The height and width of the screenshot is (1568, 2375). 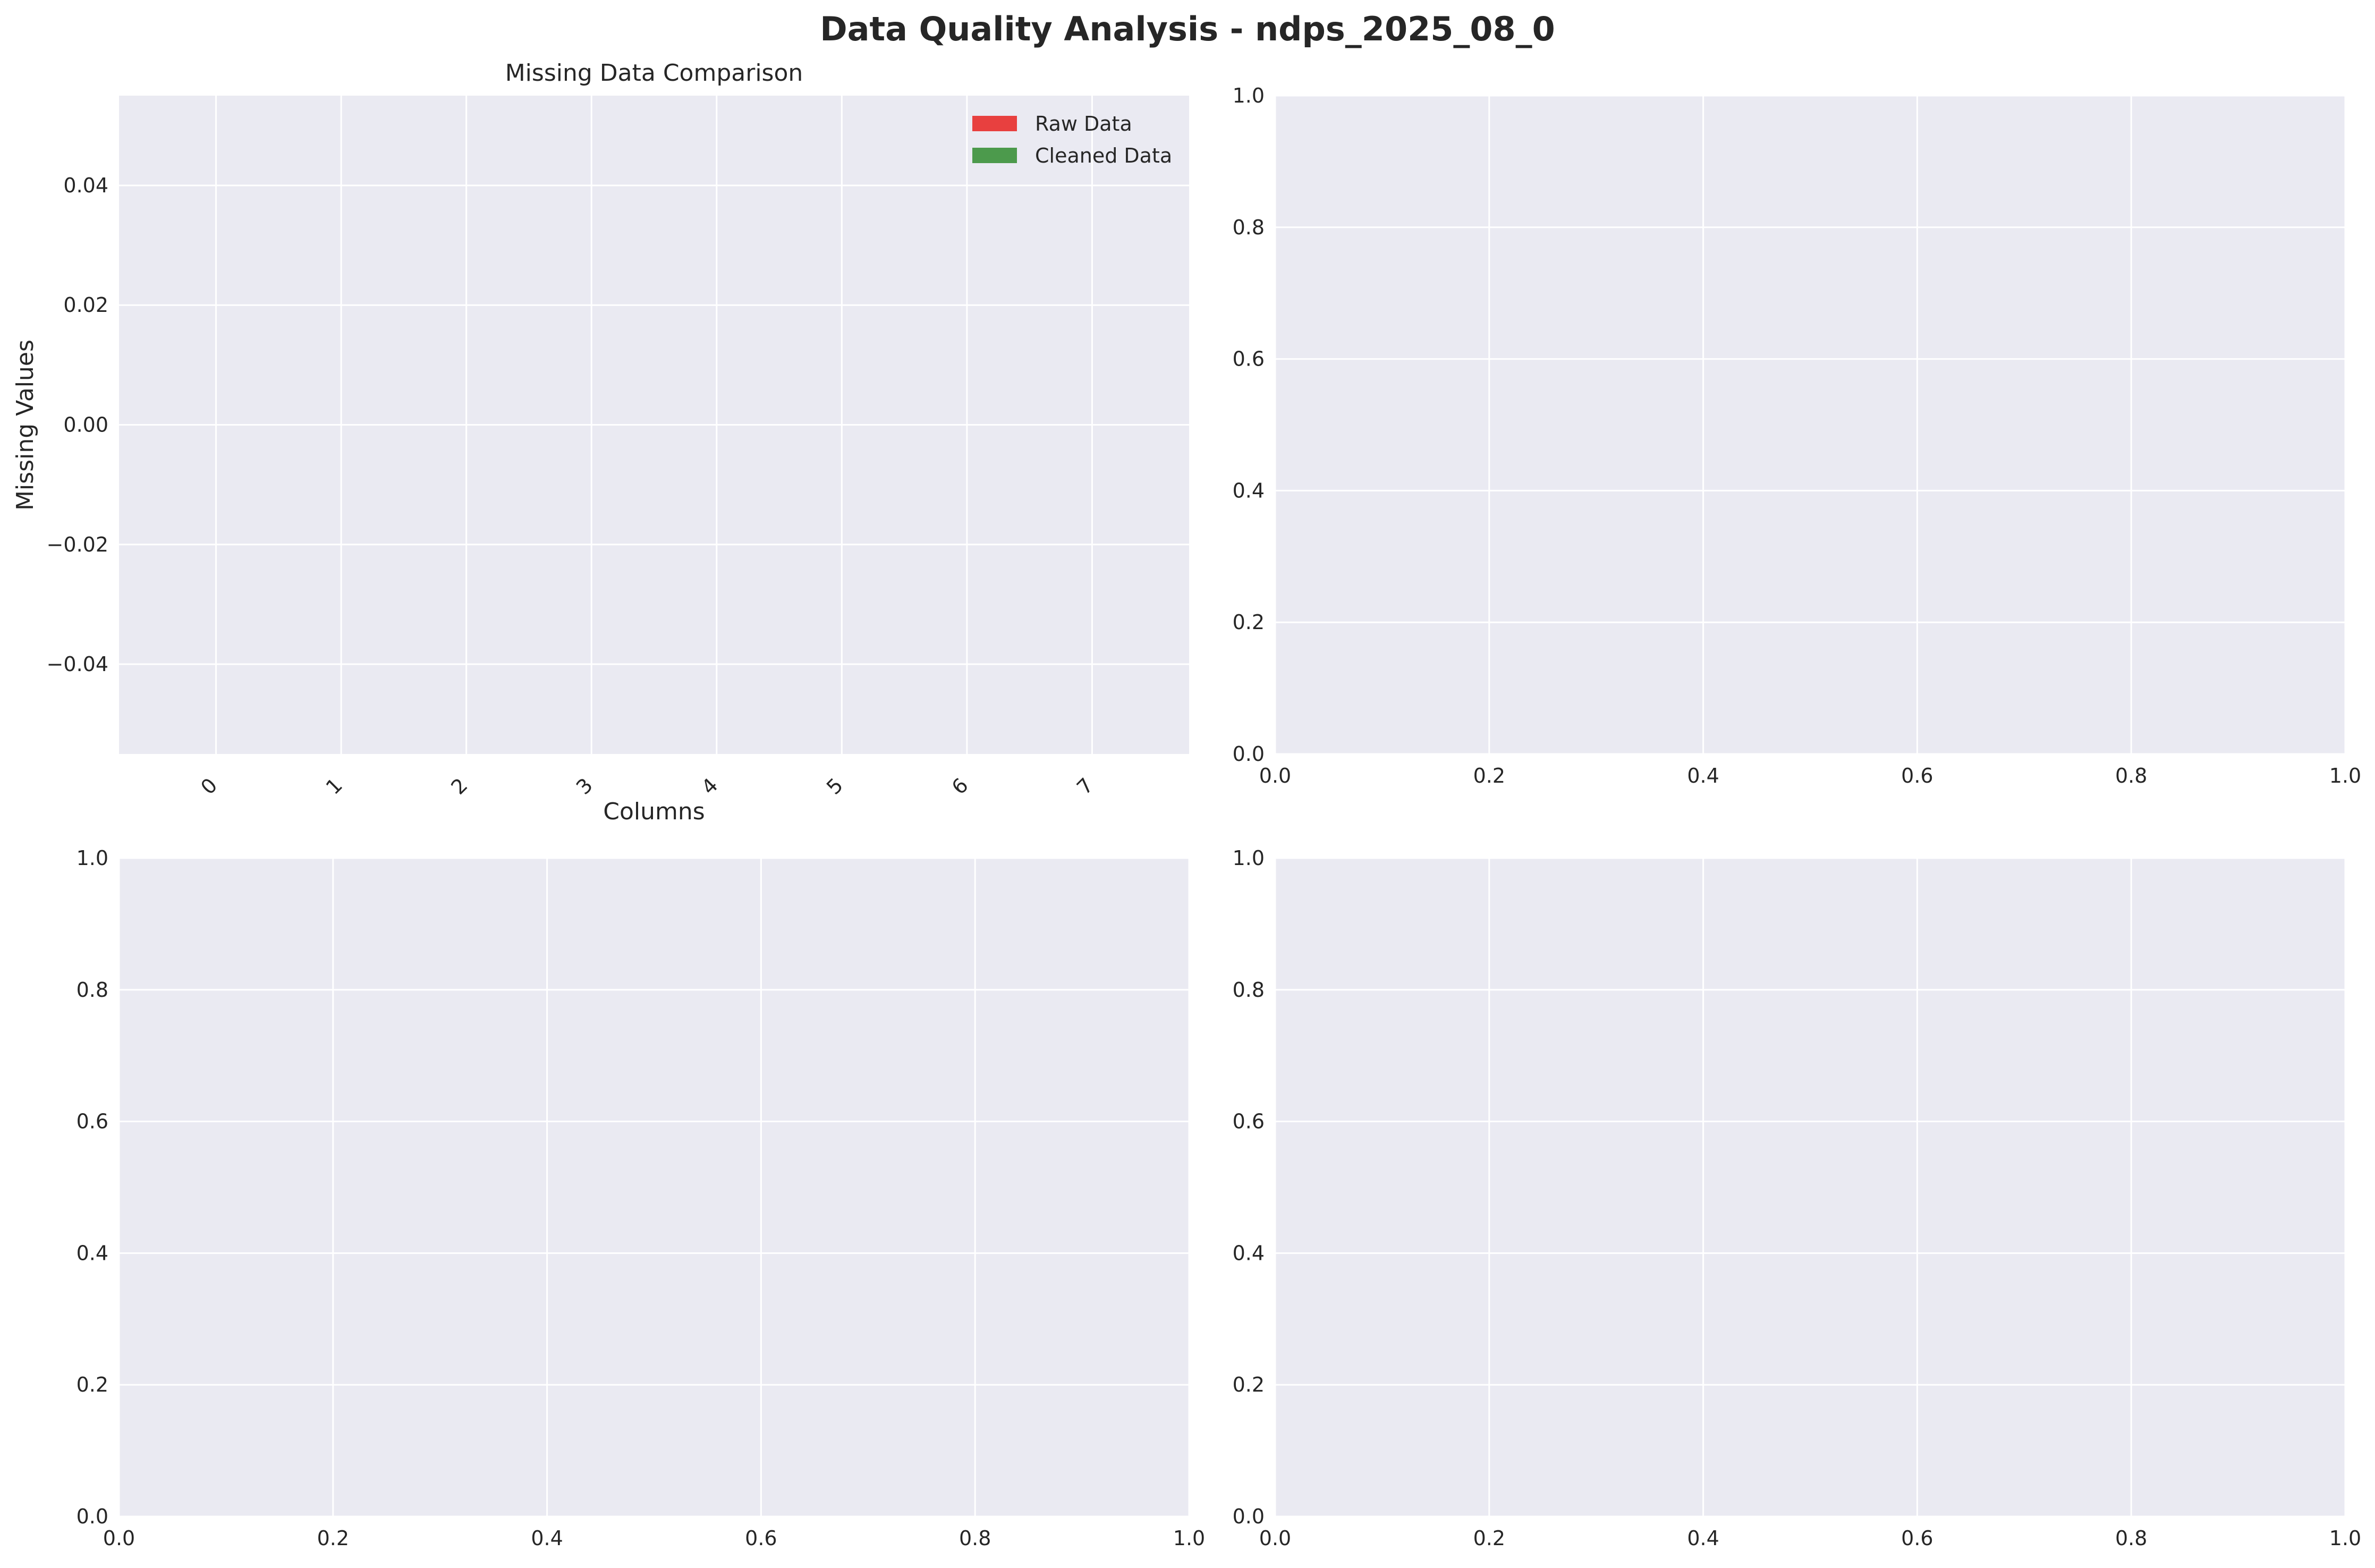 I want to click on legend-swatch-cleaned, so click(x=994, y=155).